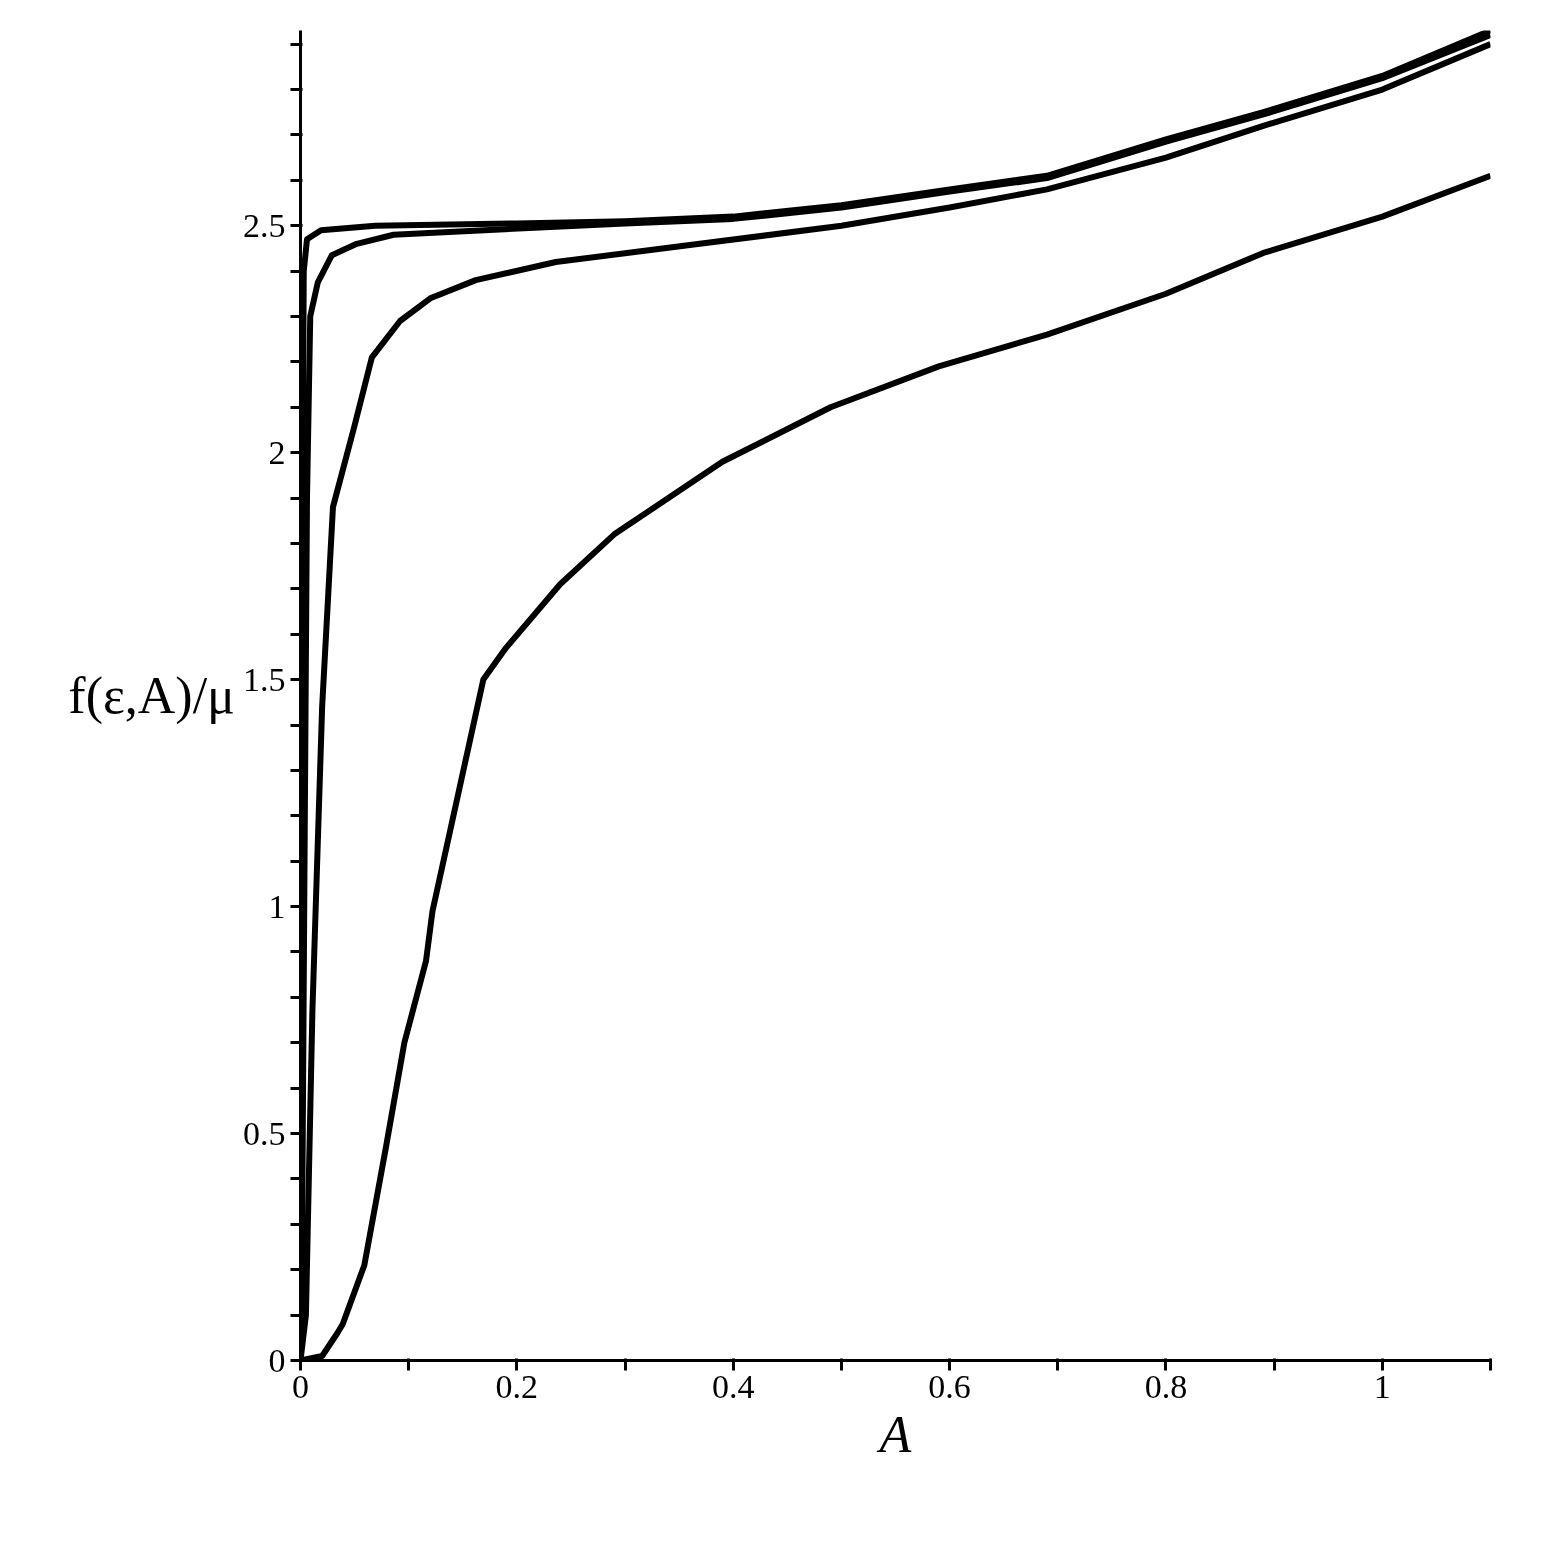 The image size is (1542, 1542). Describe the element at coordinates (264, 1133) in the screenshot. I see `y-tick-label: 0.5` at that location.